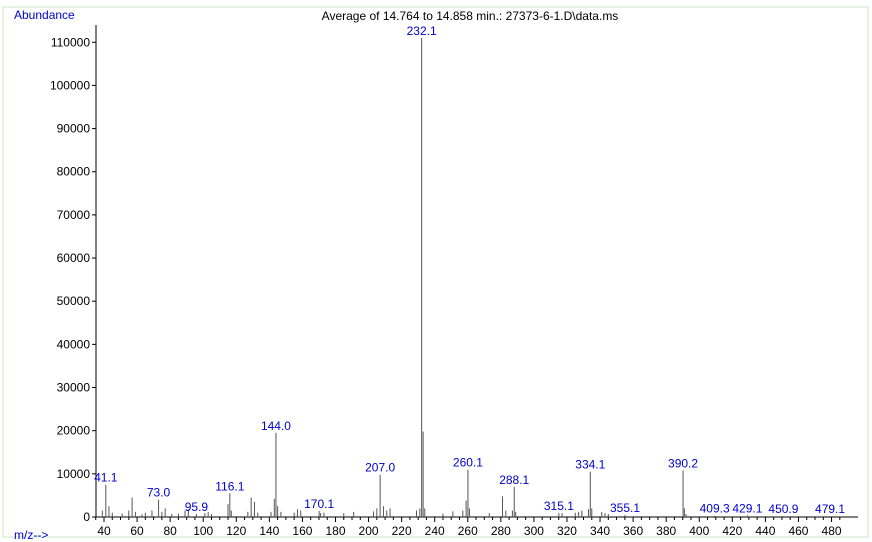 The width and height of the screenshot is (872, 542). I want to click on peak-label: 170.1, so click(319, 504).